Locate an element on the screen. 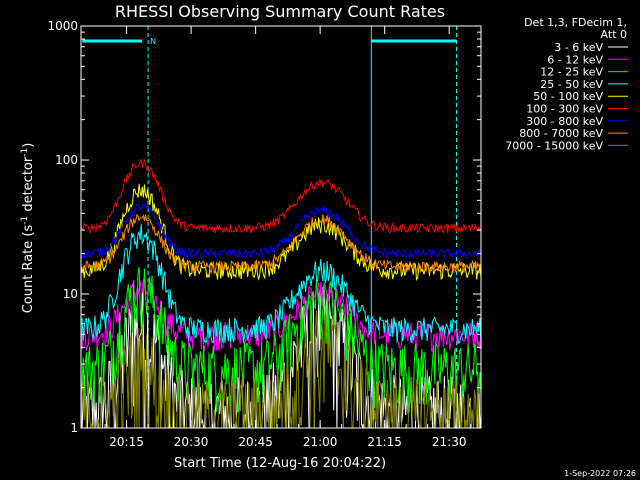 Image resolution: width=640 pixels, height=480 pixels. x-axis-label: Start Time (12-Aug-16 20:04:22) is located at coordinates (280, 463).